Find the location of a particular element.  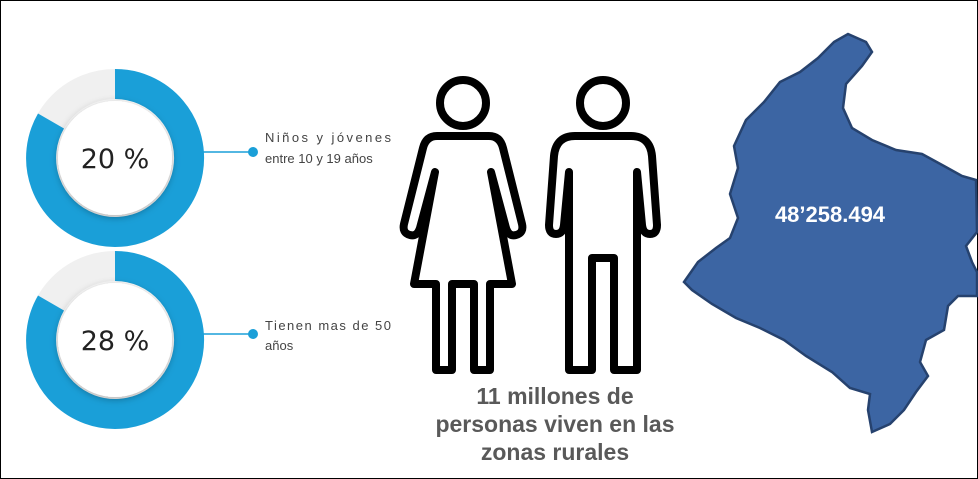

rural-text: personas viven en las is located at coordinates (554, 424).